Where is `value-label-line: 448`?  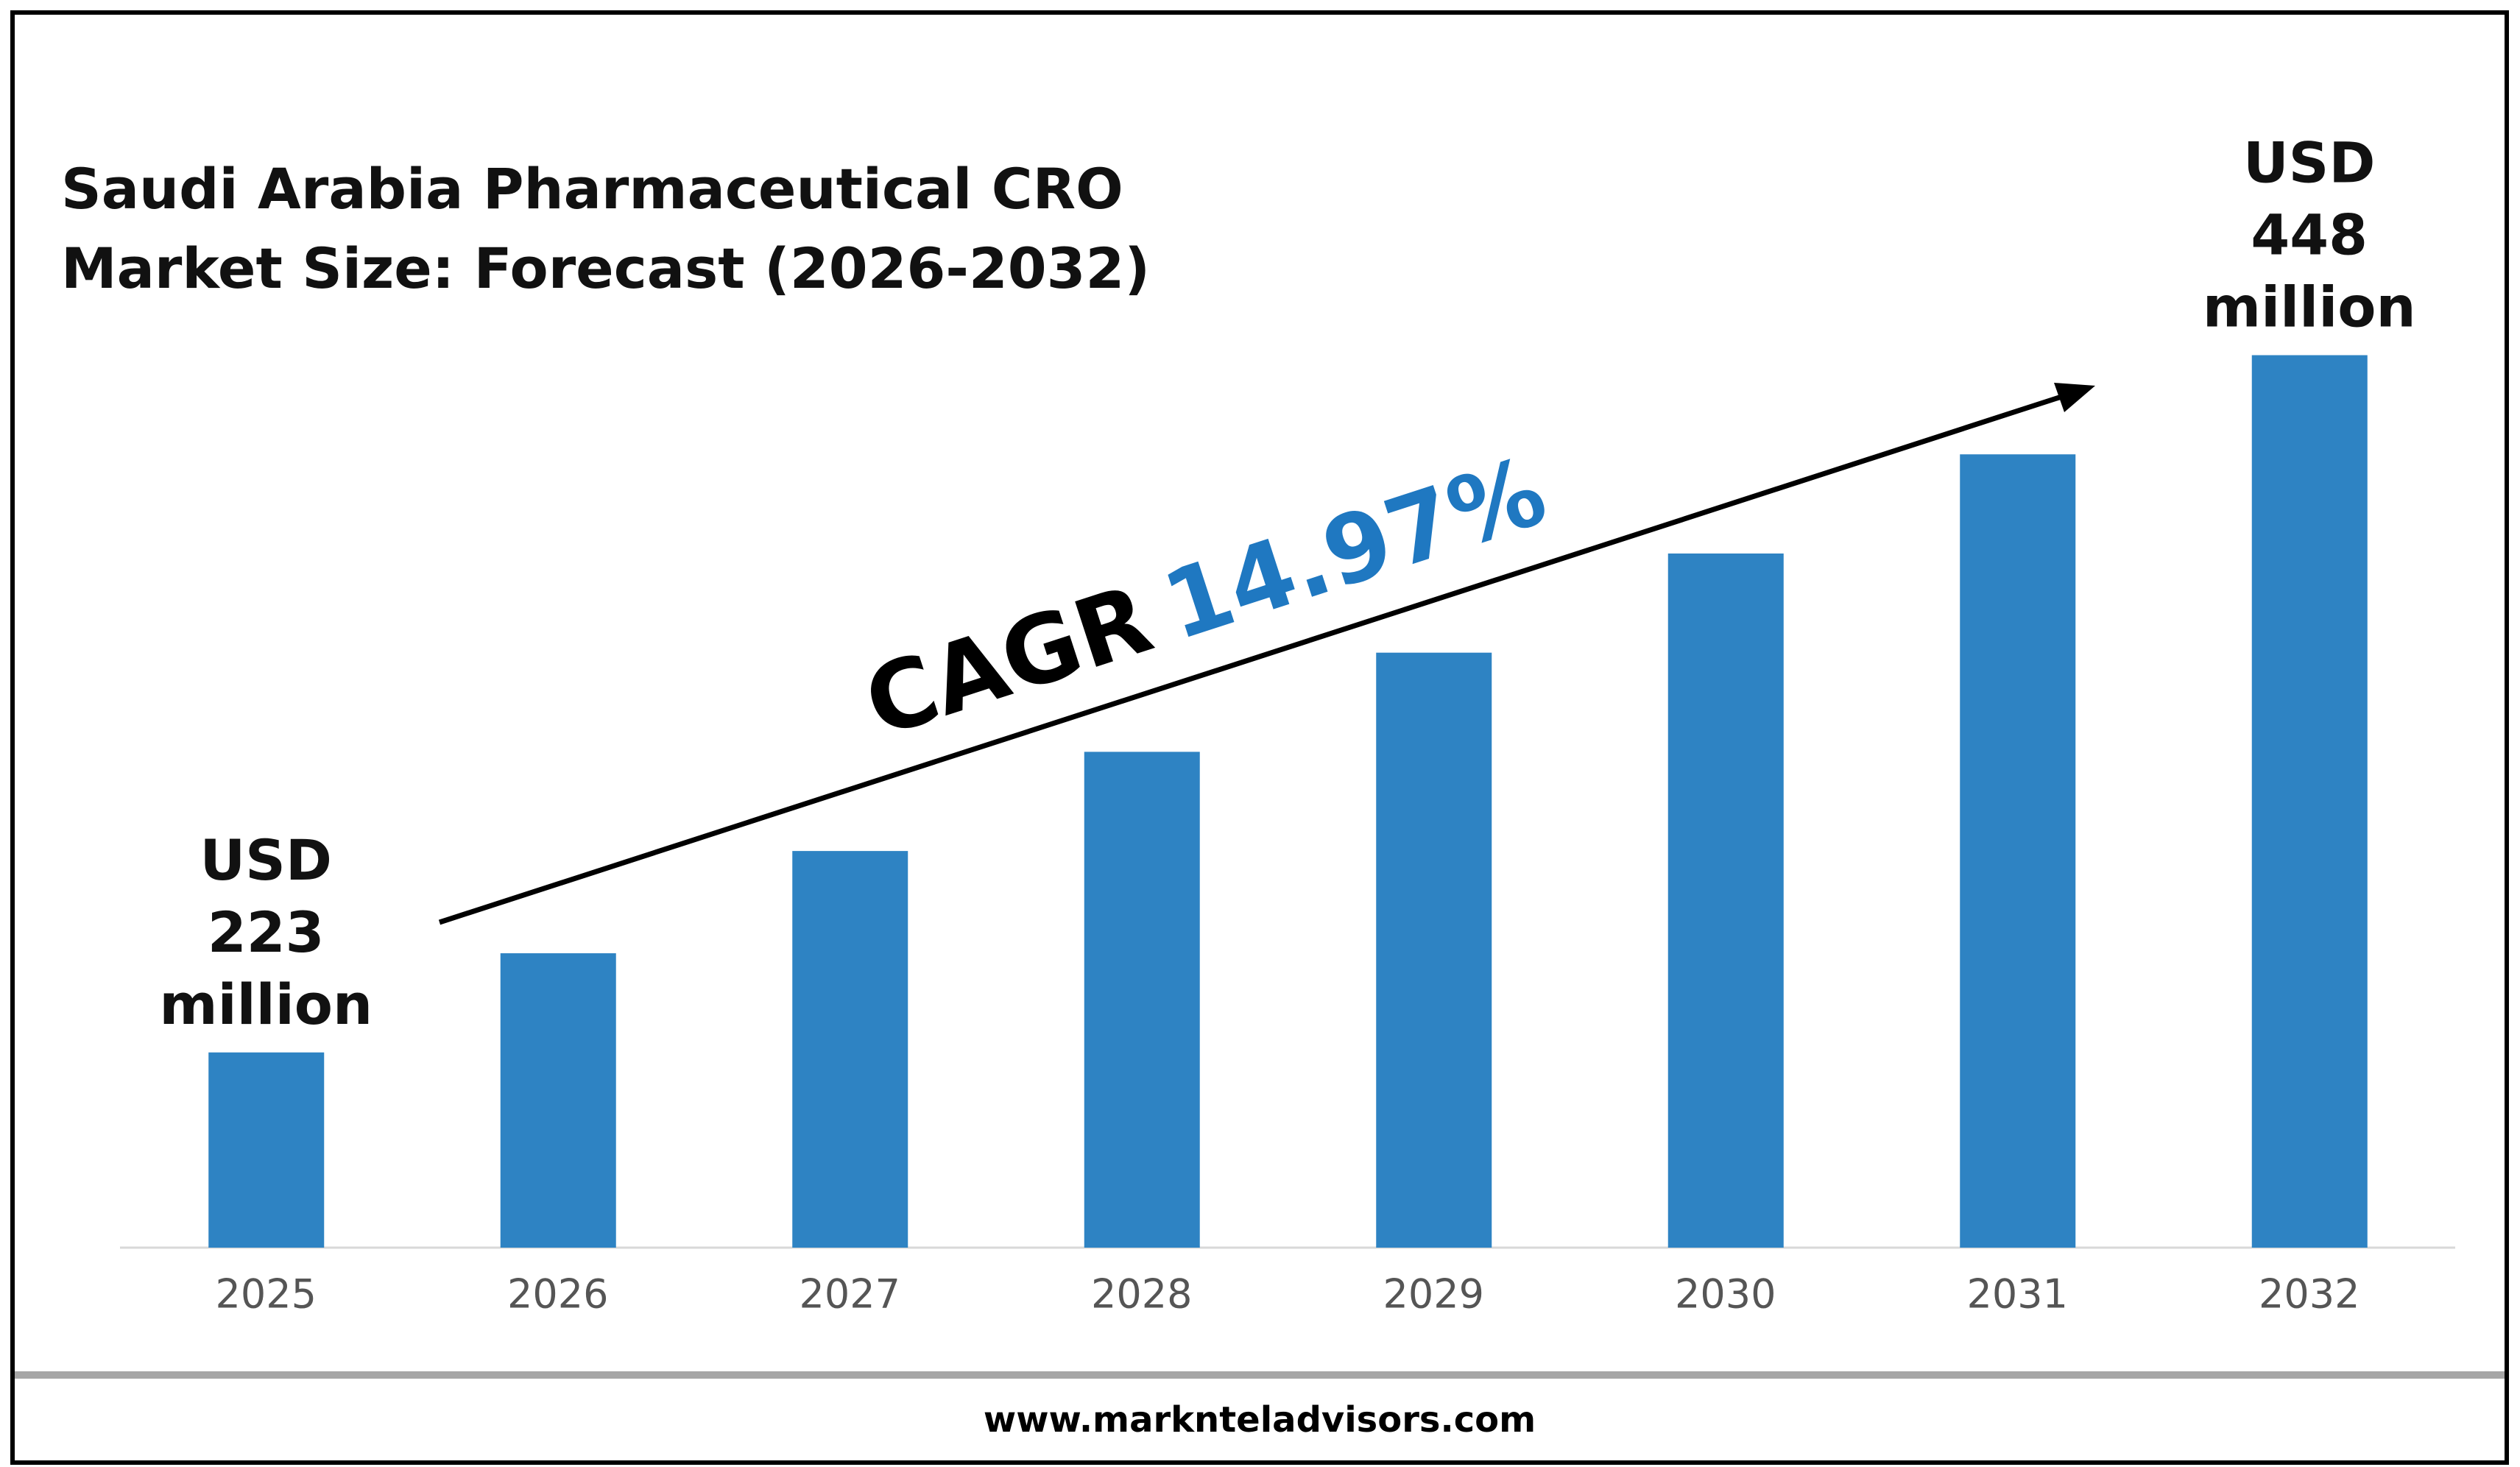 value-label-line: 448 is located at coordinates (2309, 235).